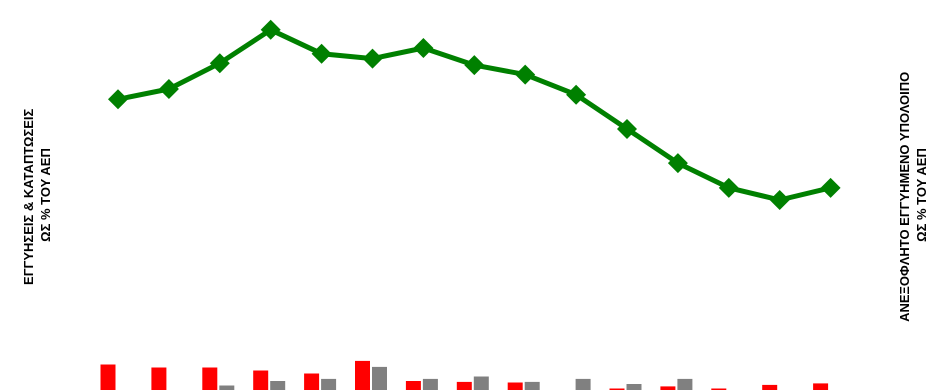  What do you see at coordinates (904, 197) in the screenshot?
I see `right-axis-title-line-1: ΑΝΕΞΟΦΛΗΤΟ ΕΓΓΥΗΜΕΝΟ ΥΠΟΛΟΙΠΟ` at bounding box center [904, 197].